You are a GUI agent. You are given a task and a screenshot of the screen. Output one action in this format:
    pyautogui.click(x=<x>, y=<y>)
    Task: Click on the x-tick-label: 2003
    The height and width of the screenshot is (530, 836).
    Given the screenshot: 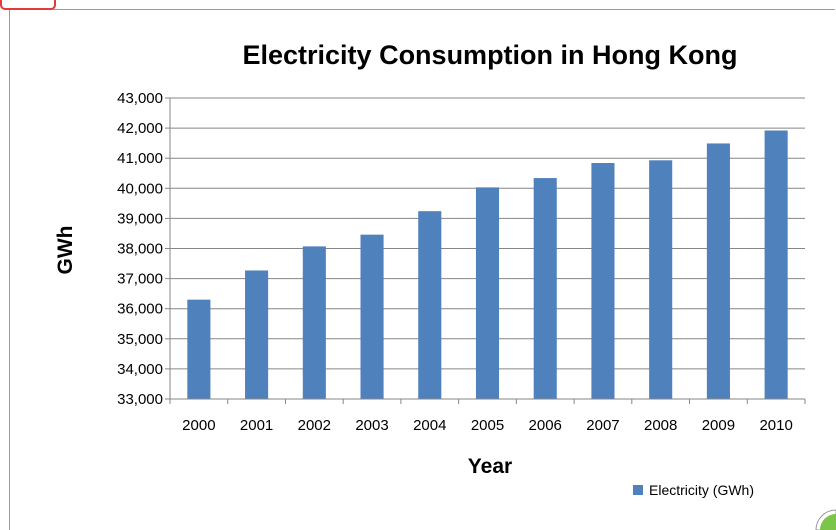 What is the action you would take?
    pyautogui.click(x=371, y=425)
    